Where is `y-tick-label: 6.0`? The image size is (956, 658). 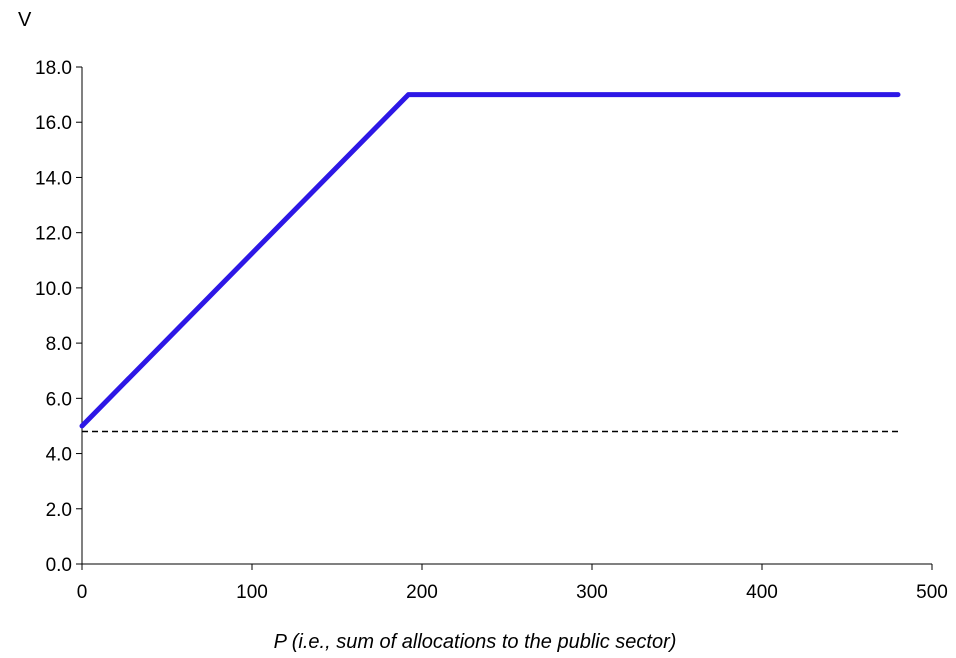 y-tick-label: 6.0 is located at coordinates (59, 399).